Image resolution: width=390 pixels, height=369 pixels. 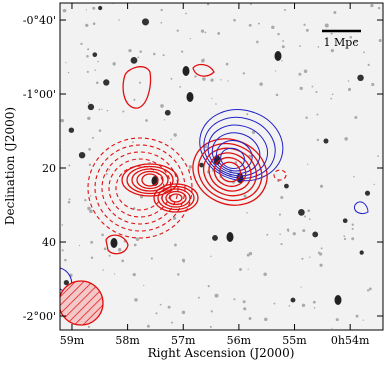 I want to click on y-tick-label: -0°40', so click(x=39, y=20).